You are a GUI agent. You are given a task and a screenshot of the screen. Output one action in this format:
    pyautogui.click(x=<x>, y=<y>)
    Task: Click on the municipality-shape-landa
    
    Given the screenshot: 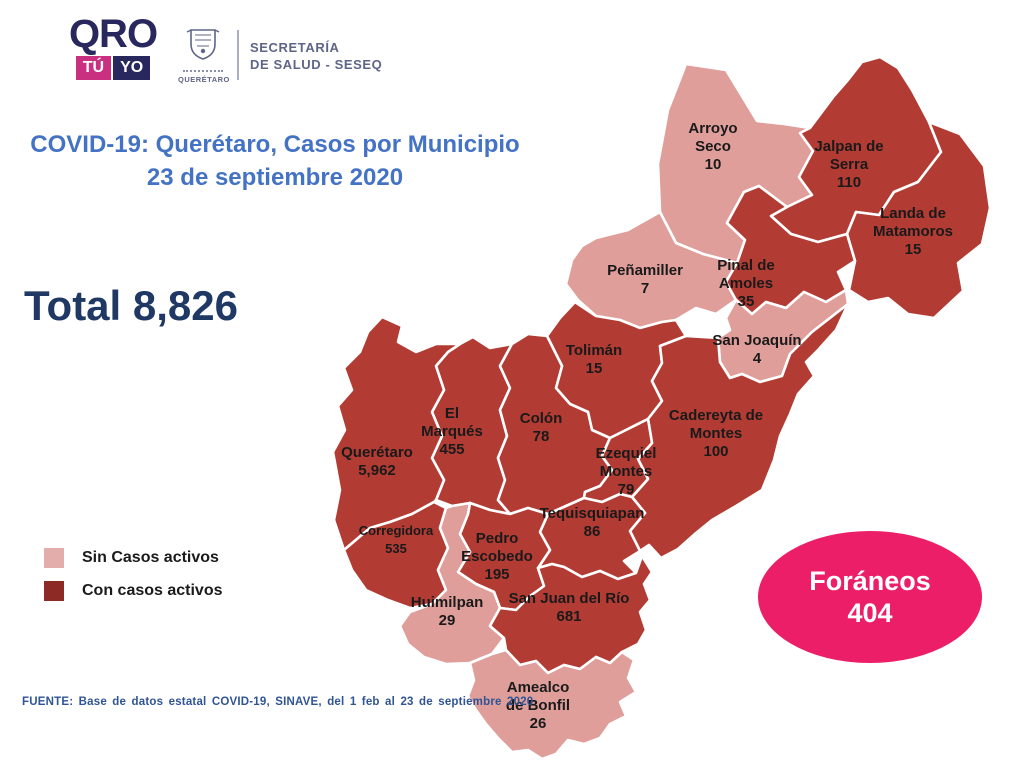 What is the action you would take?
    pyautogui.click(x=918, y=220)
    